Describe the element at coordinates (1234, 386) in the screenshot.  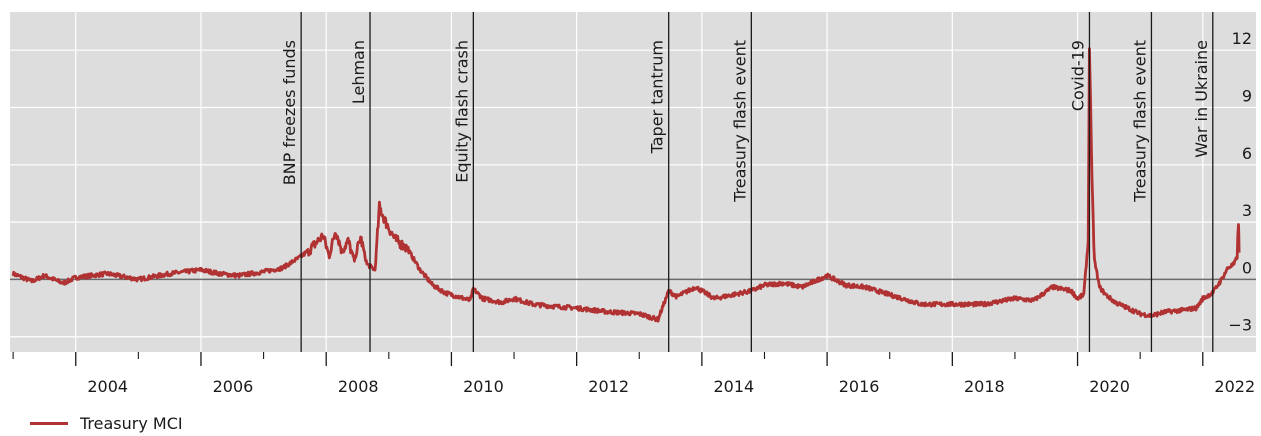
I see `x-tick-label: 2022` at that location.